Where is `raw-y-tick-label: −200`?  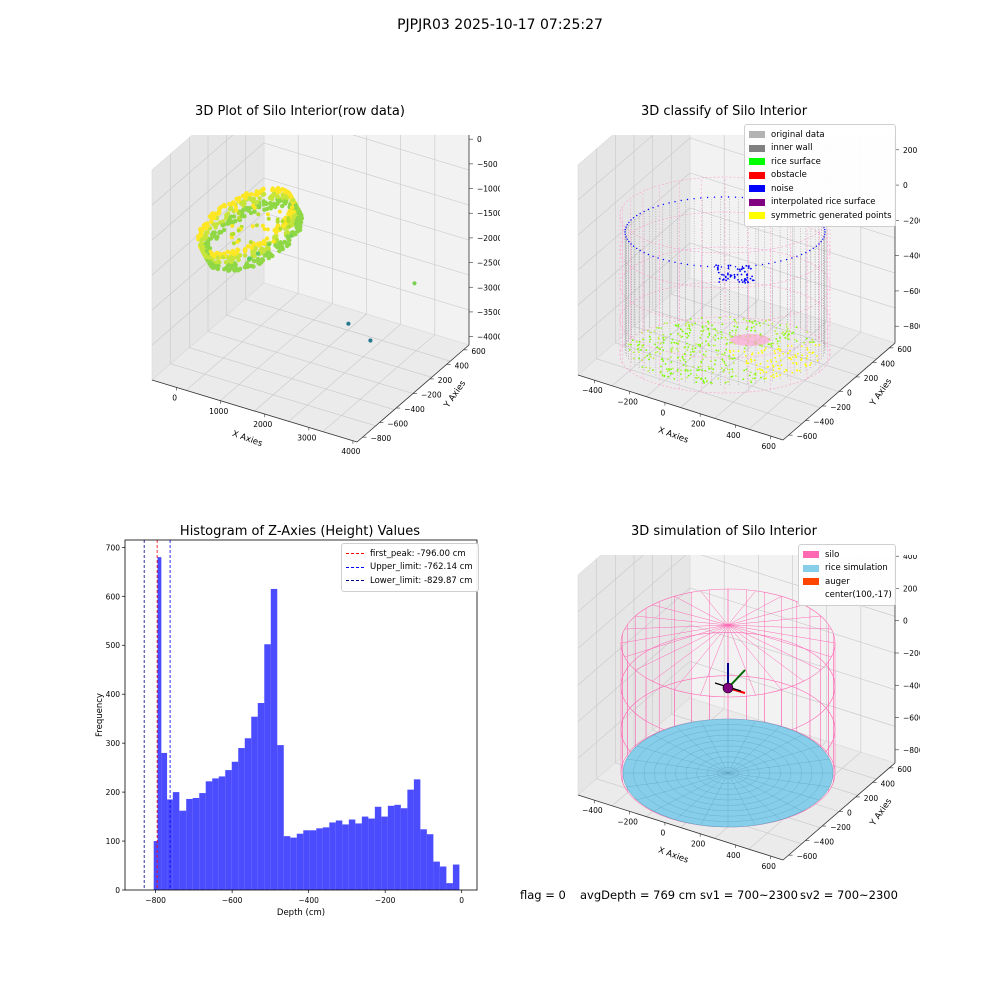
raw-y-tick-label: −200 is located at coordinates (431, 395).